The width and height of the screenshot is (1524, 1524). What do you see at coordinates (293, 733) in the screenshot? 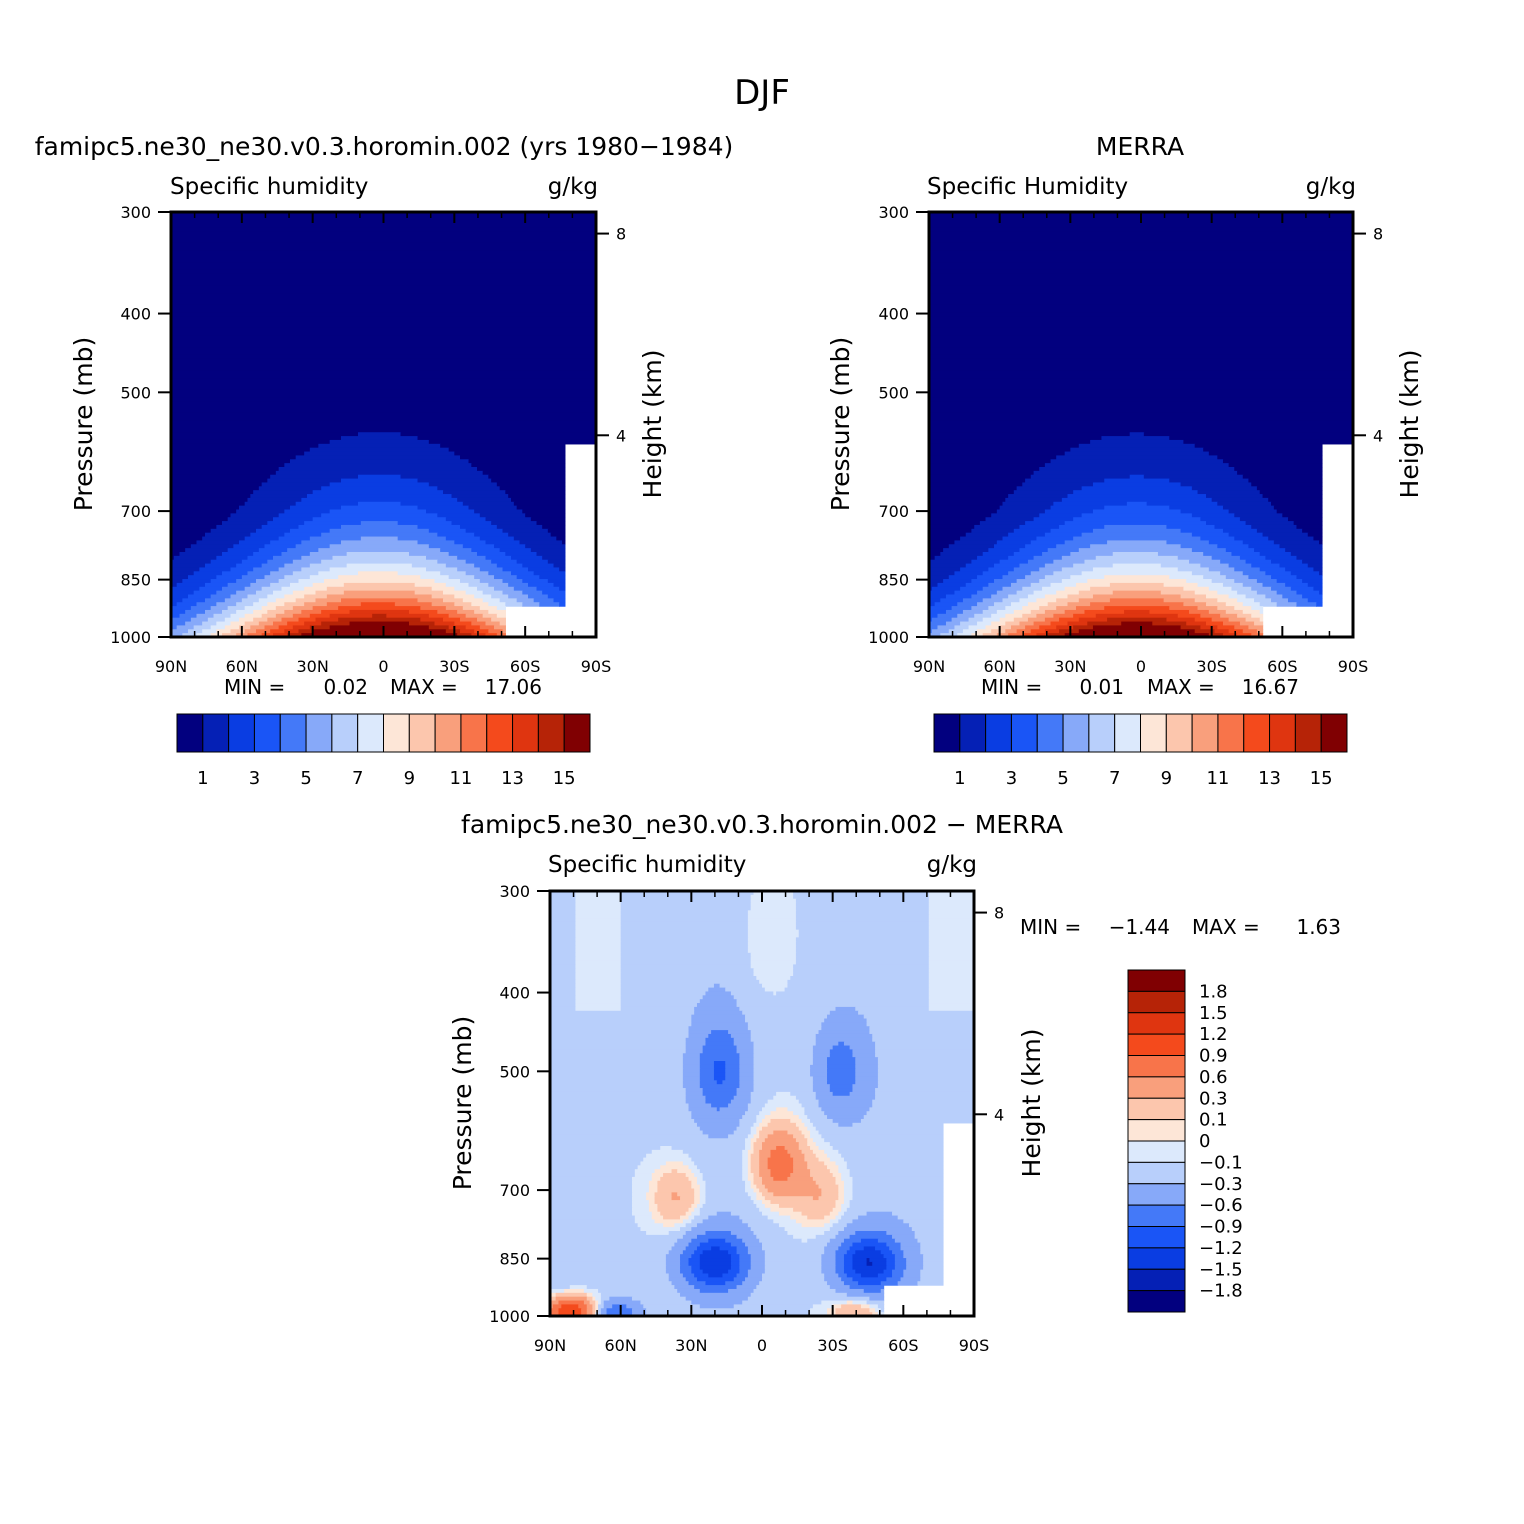
I see `panel-model-colorbar-box` at bounding box center [293, 733].